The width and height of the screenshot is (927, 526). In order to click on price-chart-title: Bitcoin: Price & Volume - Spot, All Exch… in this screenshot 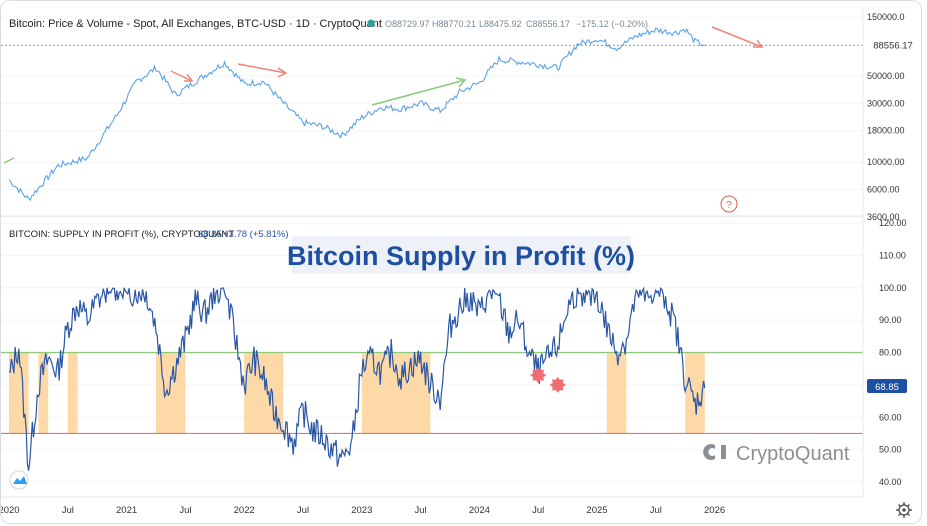, I will do `click(195, 24)`.